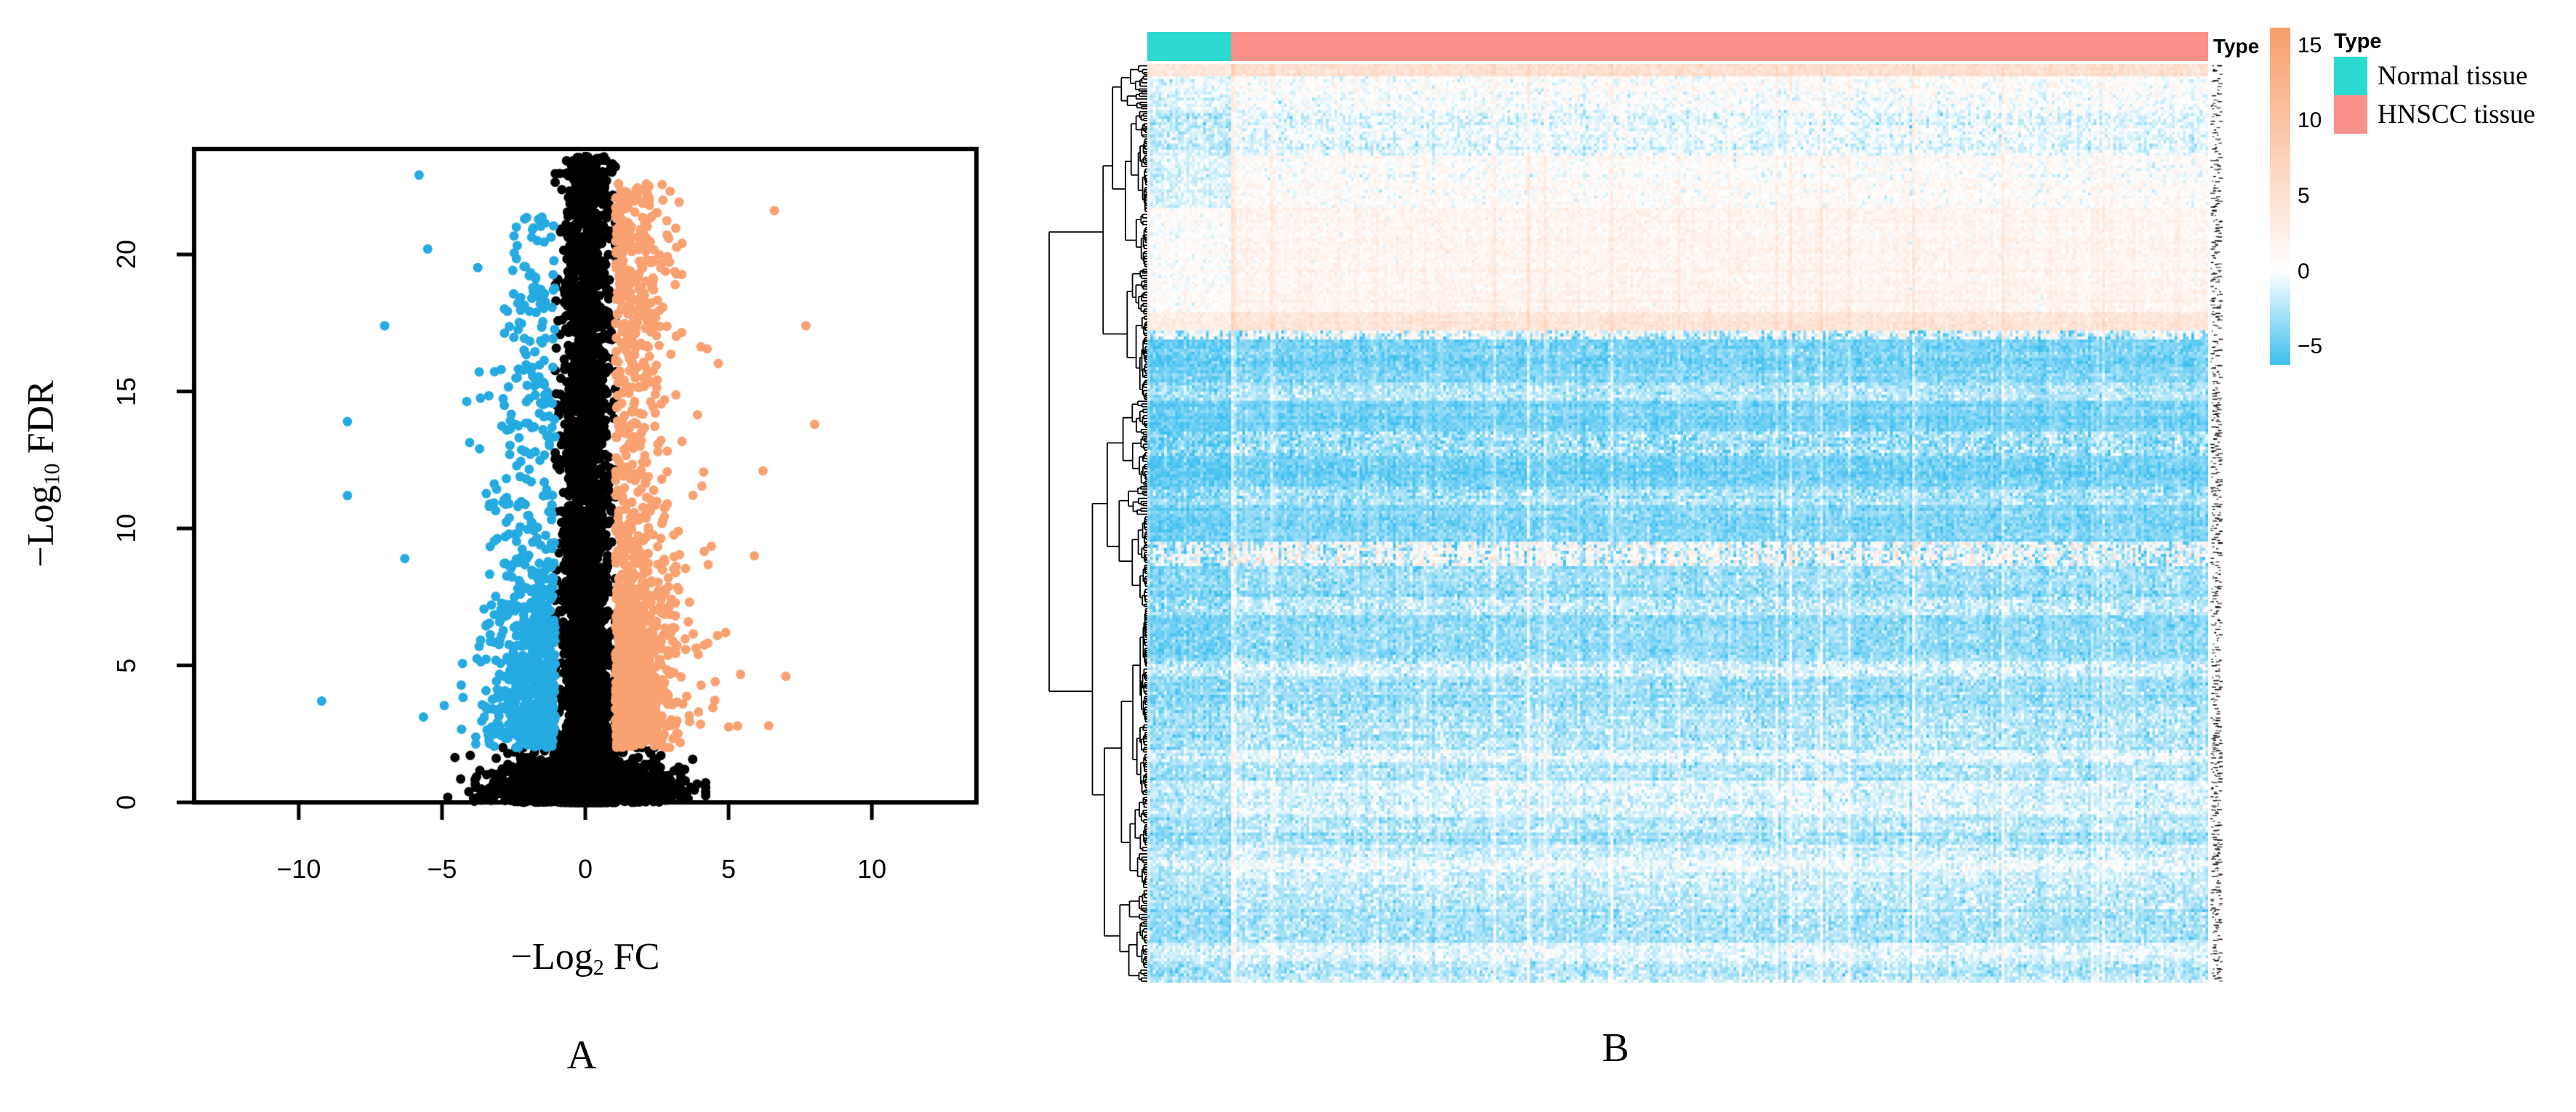 The height and width of the screenshot is (1112, 2576). What do you see at coordinates (2304, 271) in the screenshot?
I see `colorbar-tick-label: 0` at bounding box center [2304, 271].